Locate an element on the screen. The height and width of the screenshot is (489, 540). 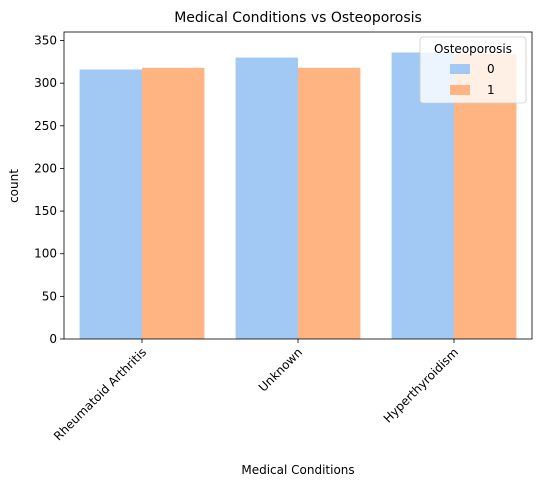
y-tick-label-250: 250 is located at coordinates (45, 126).